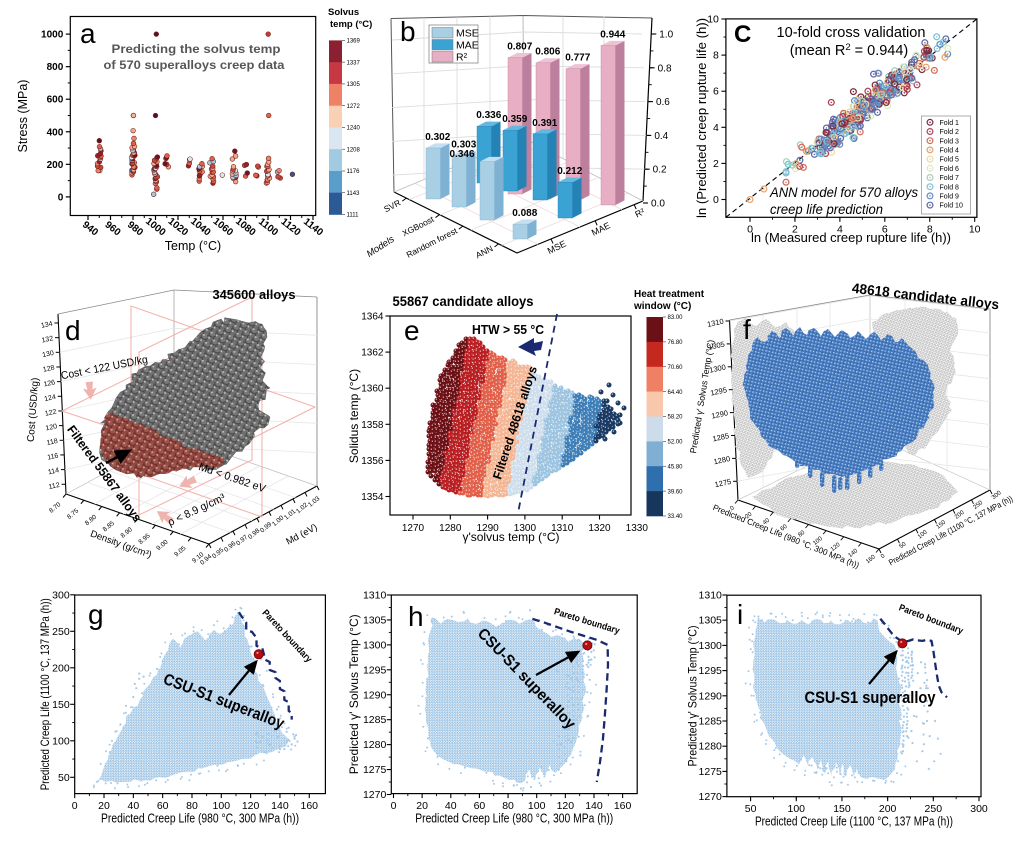 This screenshot has height=848, width=1024. I want to click on svg-text: 1362, so click(372, 353).